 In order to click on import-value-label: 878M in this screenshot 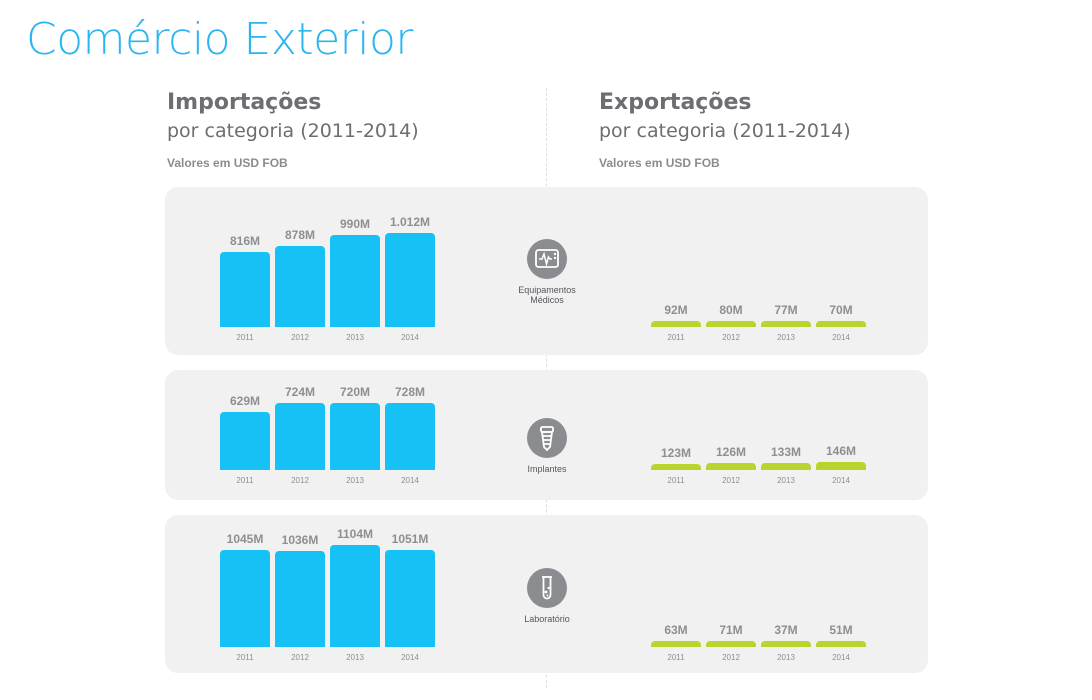, I will do `click(300, 235)`.